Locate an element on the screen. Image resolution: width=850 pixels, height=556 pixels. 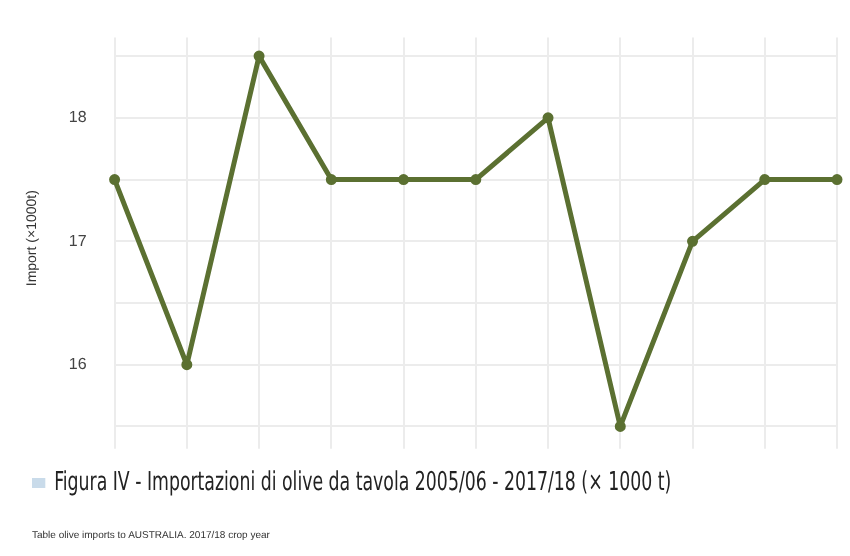
text: Figura IV - Importazioni di olive da tavola 2005/06 - 2017/18 (× 1000 t) is located at coordinates (363, 483).